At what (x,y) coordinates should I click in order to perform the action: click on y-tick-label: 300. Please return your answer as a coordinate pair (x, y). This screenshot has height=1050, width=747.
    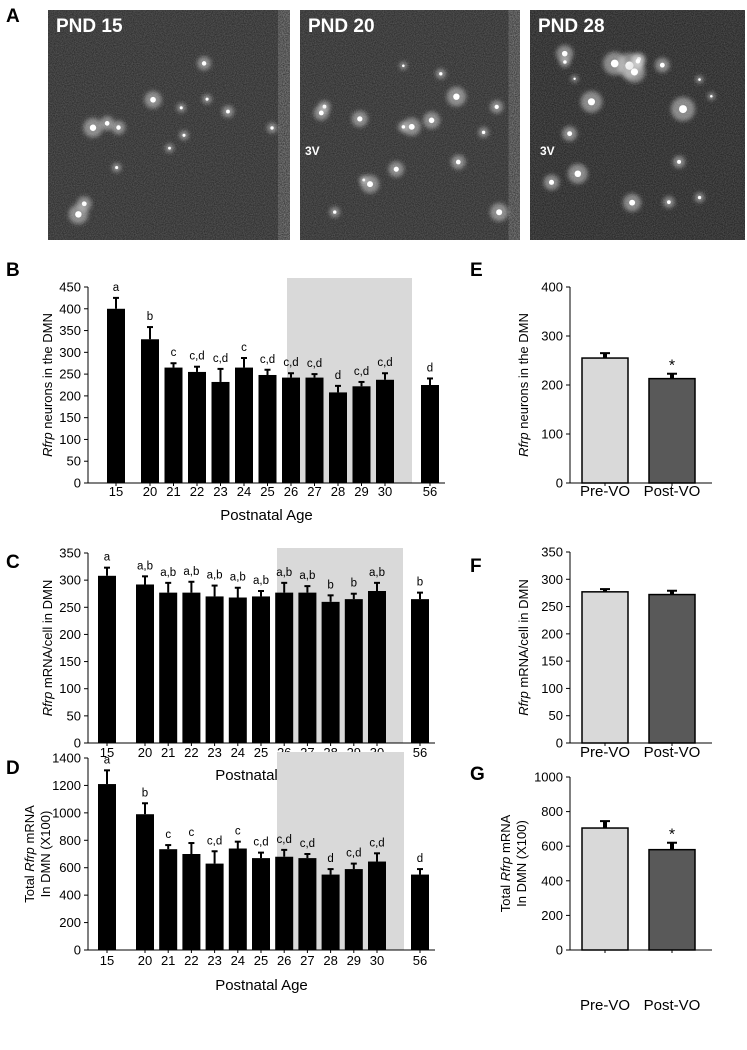
    Looking at the image, I should click on (552, 336).